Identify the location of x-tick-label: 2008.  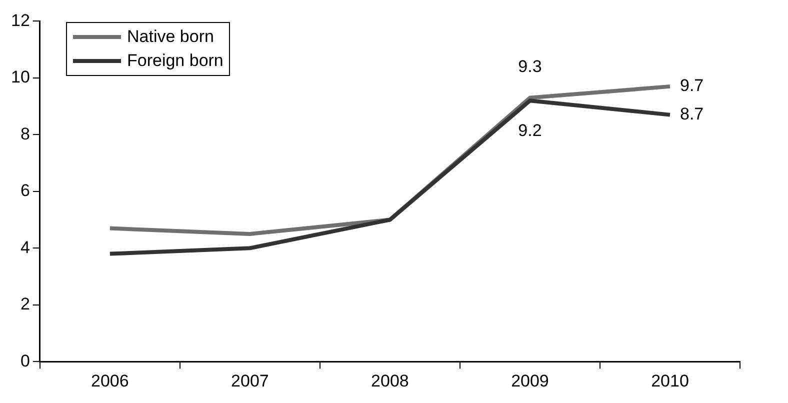
(390, 380).